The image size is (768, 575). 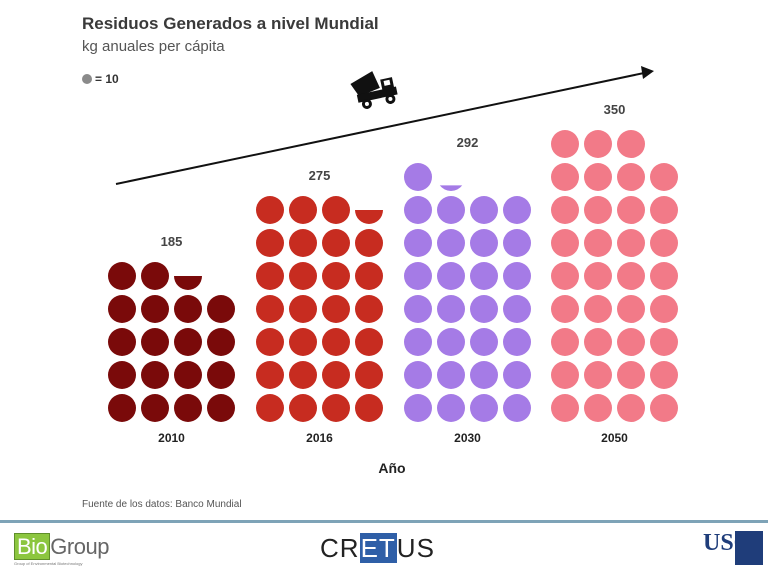 I want to click on trend-arrow-head, so click(x=647, y=72).